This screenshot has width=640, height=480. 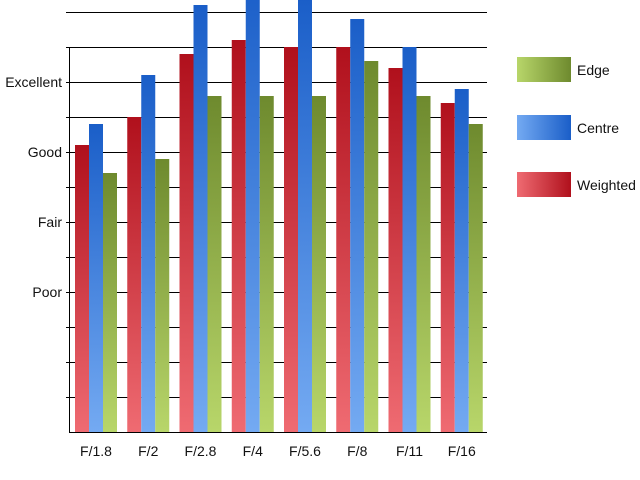 What do you see at coordinates (291, 239) in the screenshot?
I see `bar-weighted-f56` at bounding box center [291, 239].